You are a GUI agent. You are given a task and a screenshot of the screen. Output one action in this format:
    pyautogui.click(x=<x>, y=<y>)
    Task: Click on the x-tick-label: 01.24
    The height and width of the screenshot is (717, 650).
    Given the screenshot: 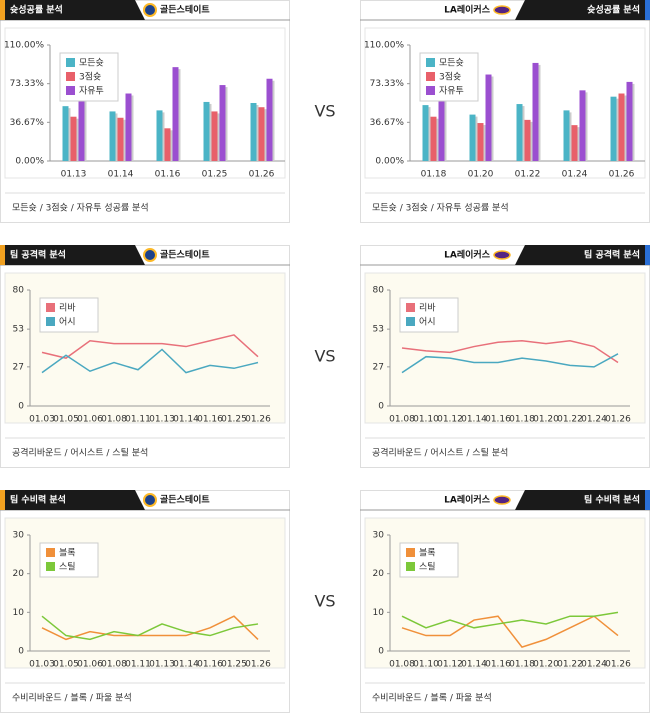 What is the action you would take?
    pyautogui.click(x=594, y=665)
    